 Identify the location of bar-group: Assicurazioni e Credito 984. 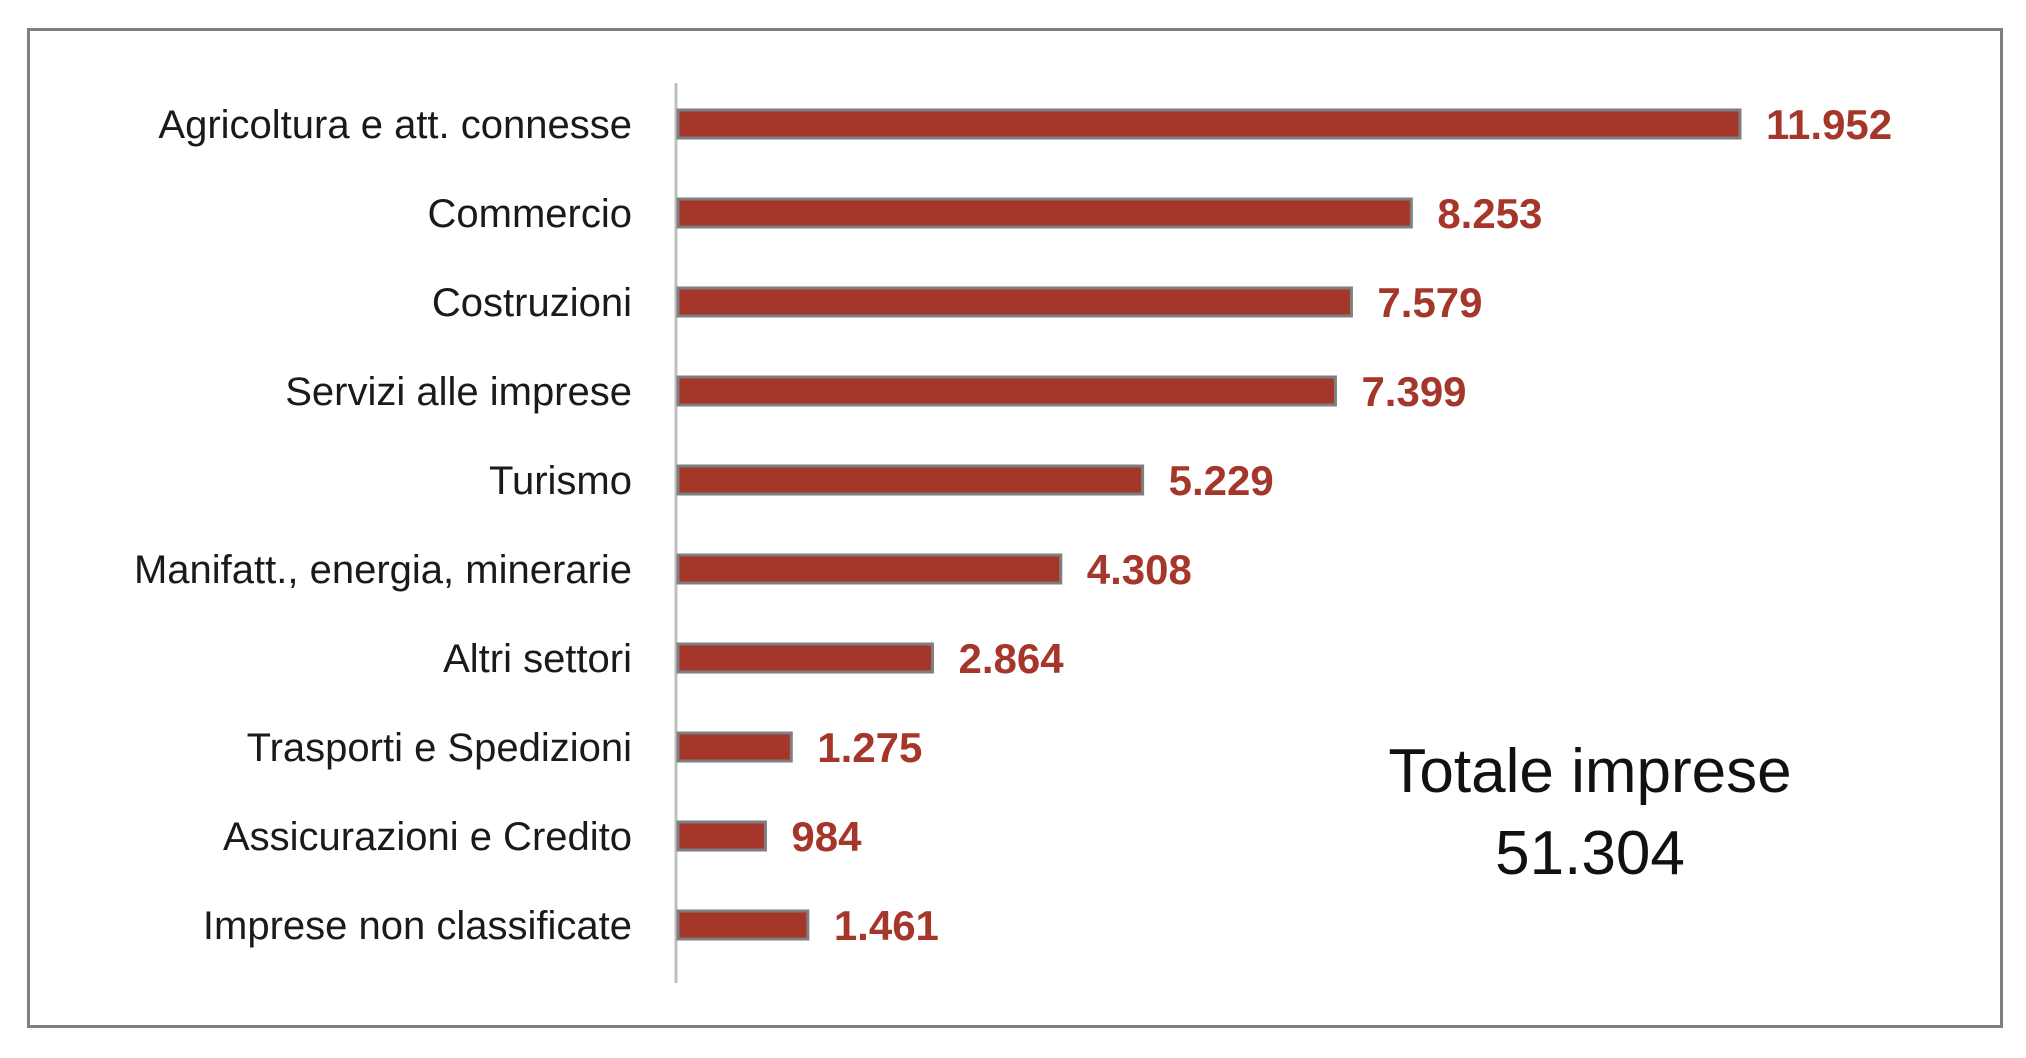
(542, 836).